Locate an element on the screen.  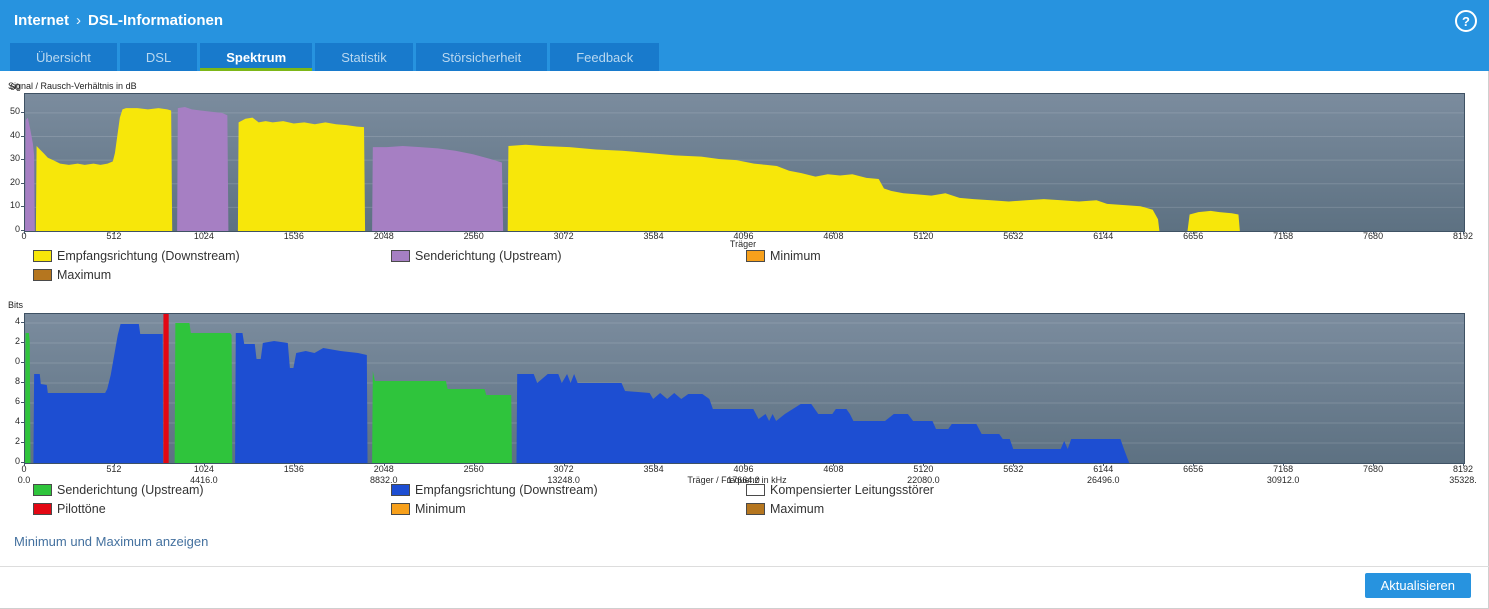
y-tick-label: 50 is located at coordinates (14, 110).